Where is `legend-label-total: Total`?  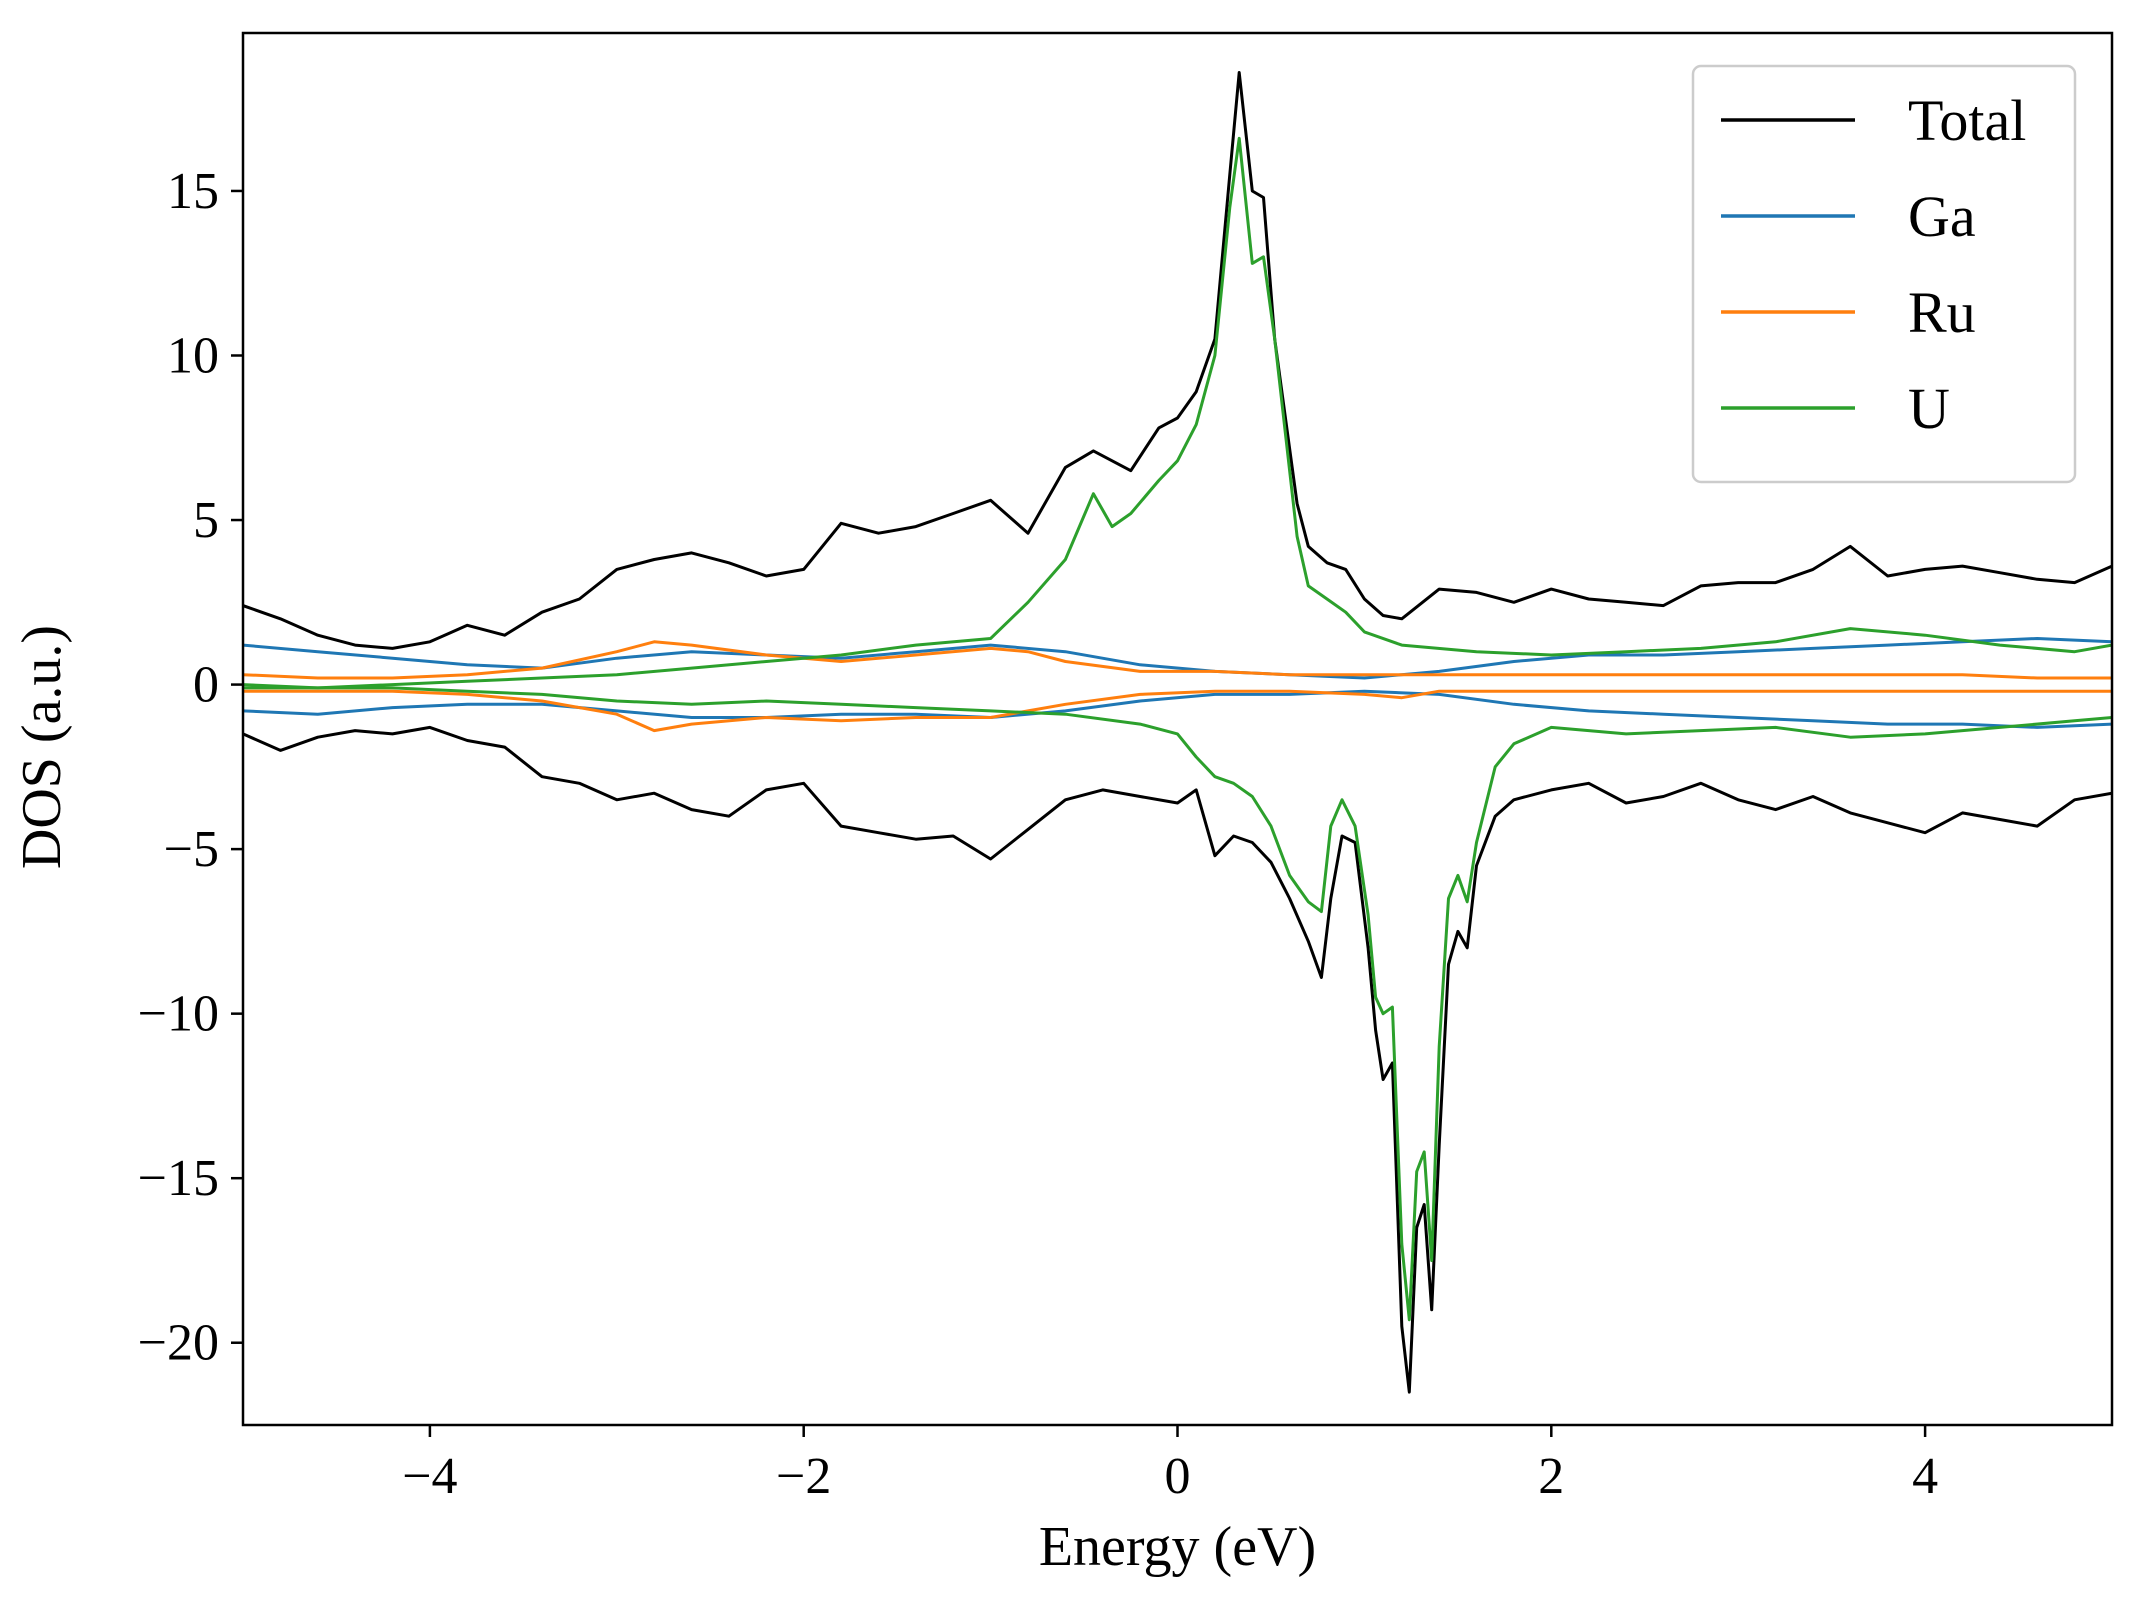 legend-label-total: Total is located at coordinates (1967, 120).